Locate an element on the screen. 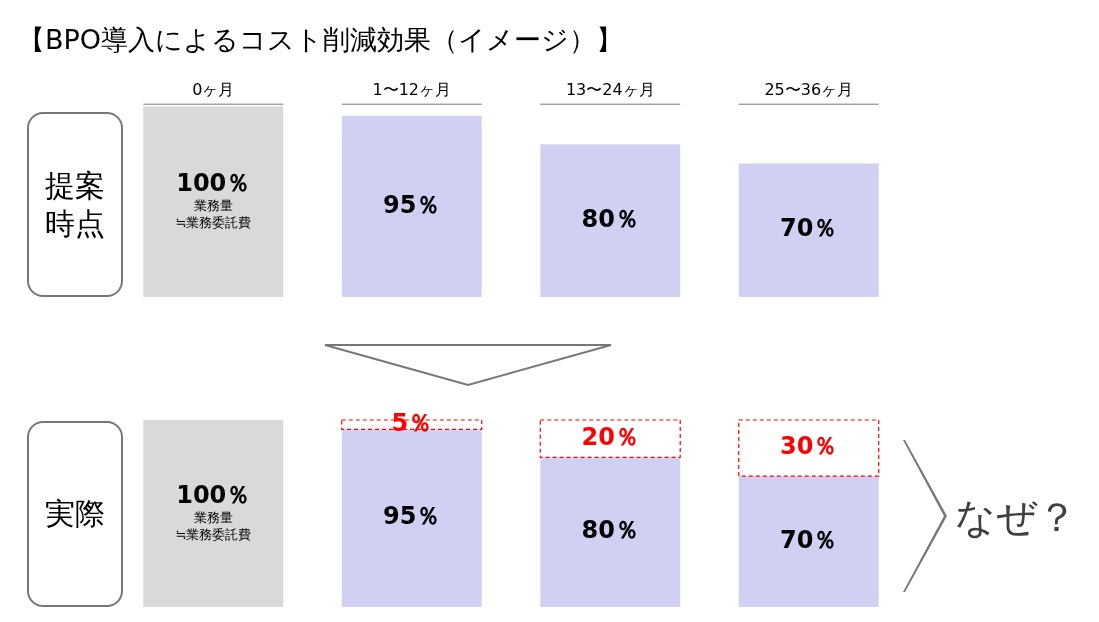  data-label: 30％ is located at coordinates (809, 446).